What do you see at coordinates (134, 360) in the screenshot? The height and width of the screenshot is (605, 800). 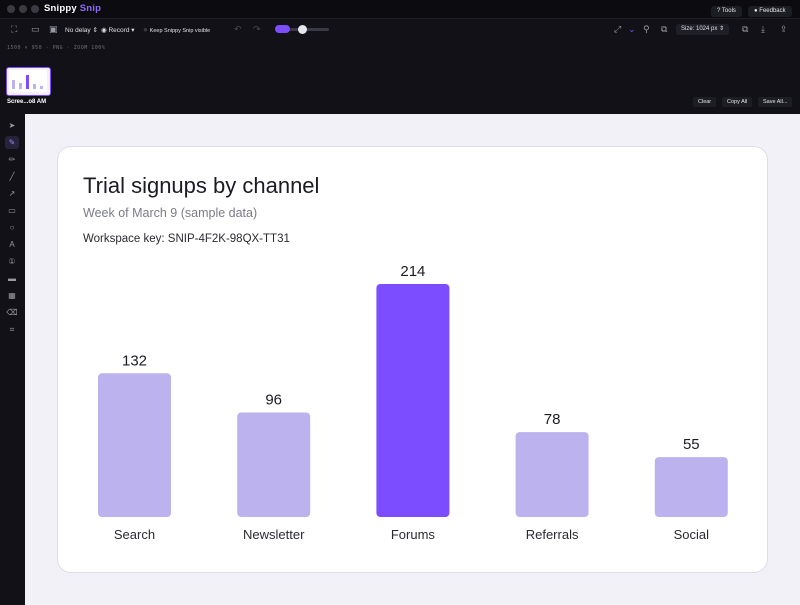 I see `value-label-search: 132` at bounding box center [134, 360].